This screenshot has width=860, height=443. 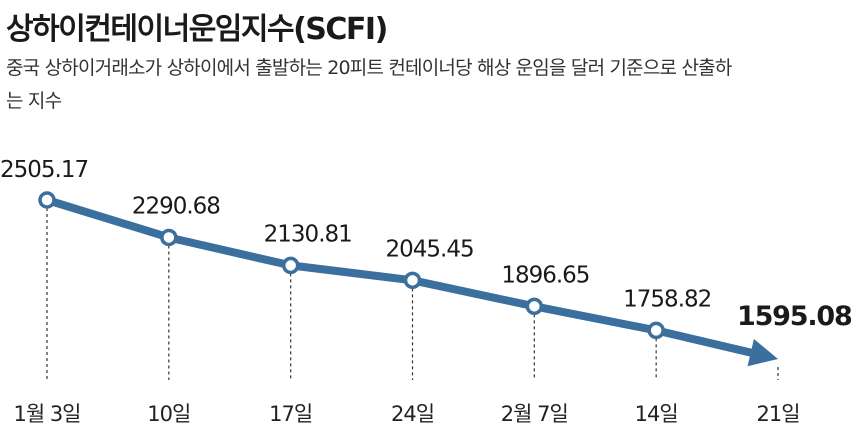 What do you see at coordinates (762, 352) in the screenshot?
I see `series-arrowhead` at bounding box center [762, 352].